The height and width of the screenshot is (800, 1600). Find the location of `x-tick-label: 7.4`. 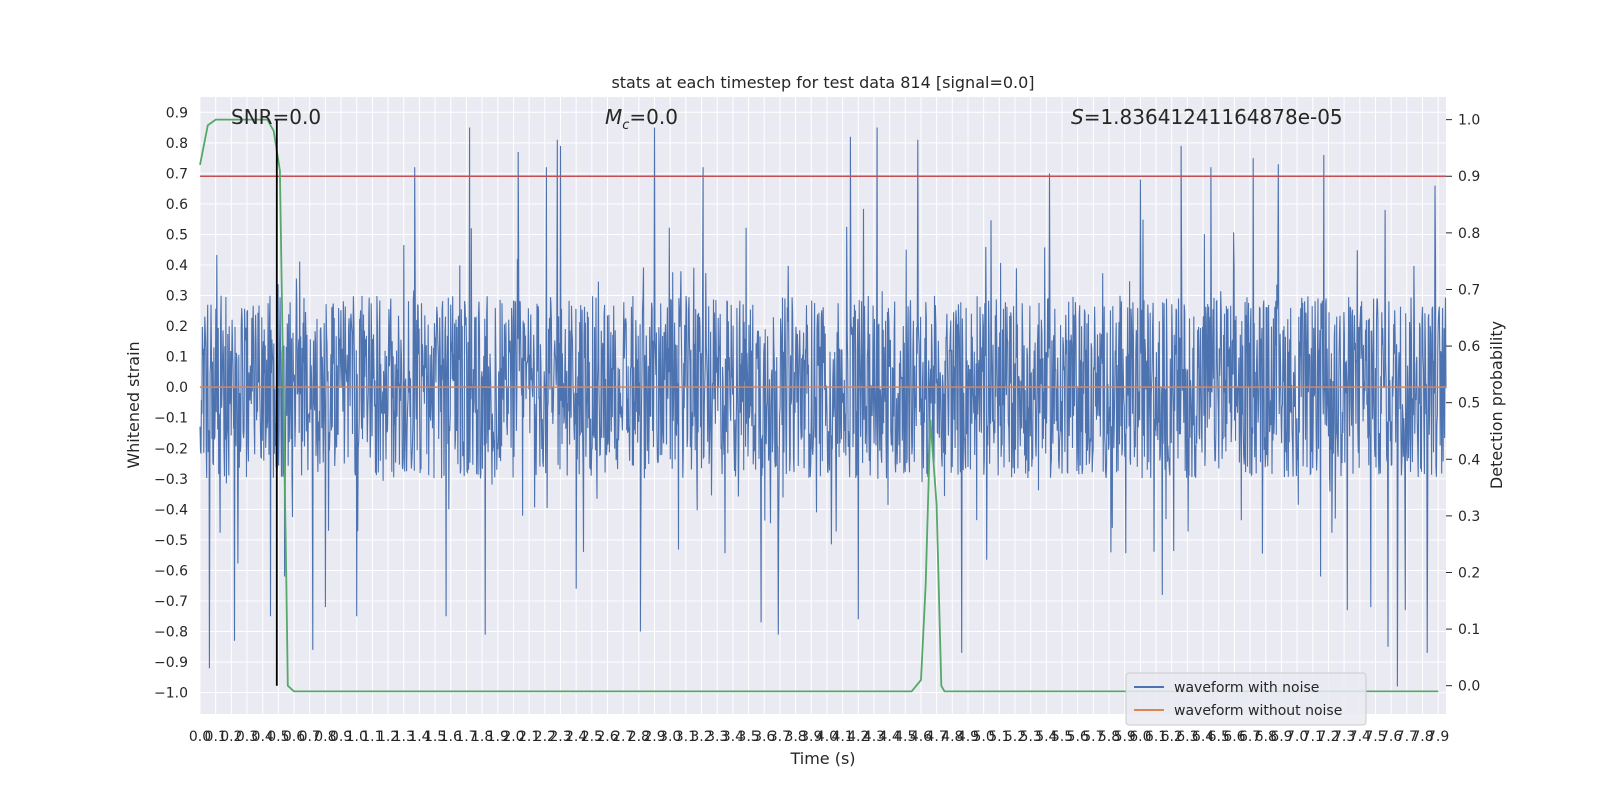

x-tick-label: 7.4 is located at coordinates (1360, 737).